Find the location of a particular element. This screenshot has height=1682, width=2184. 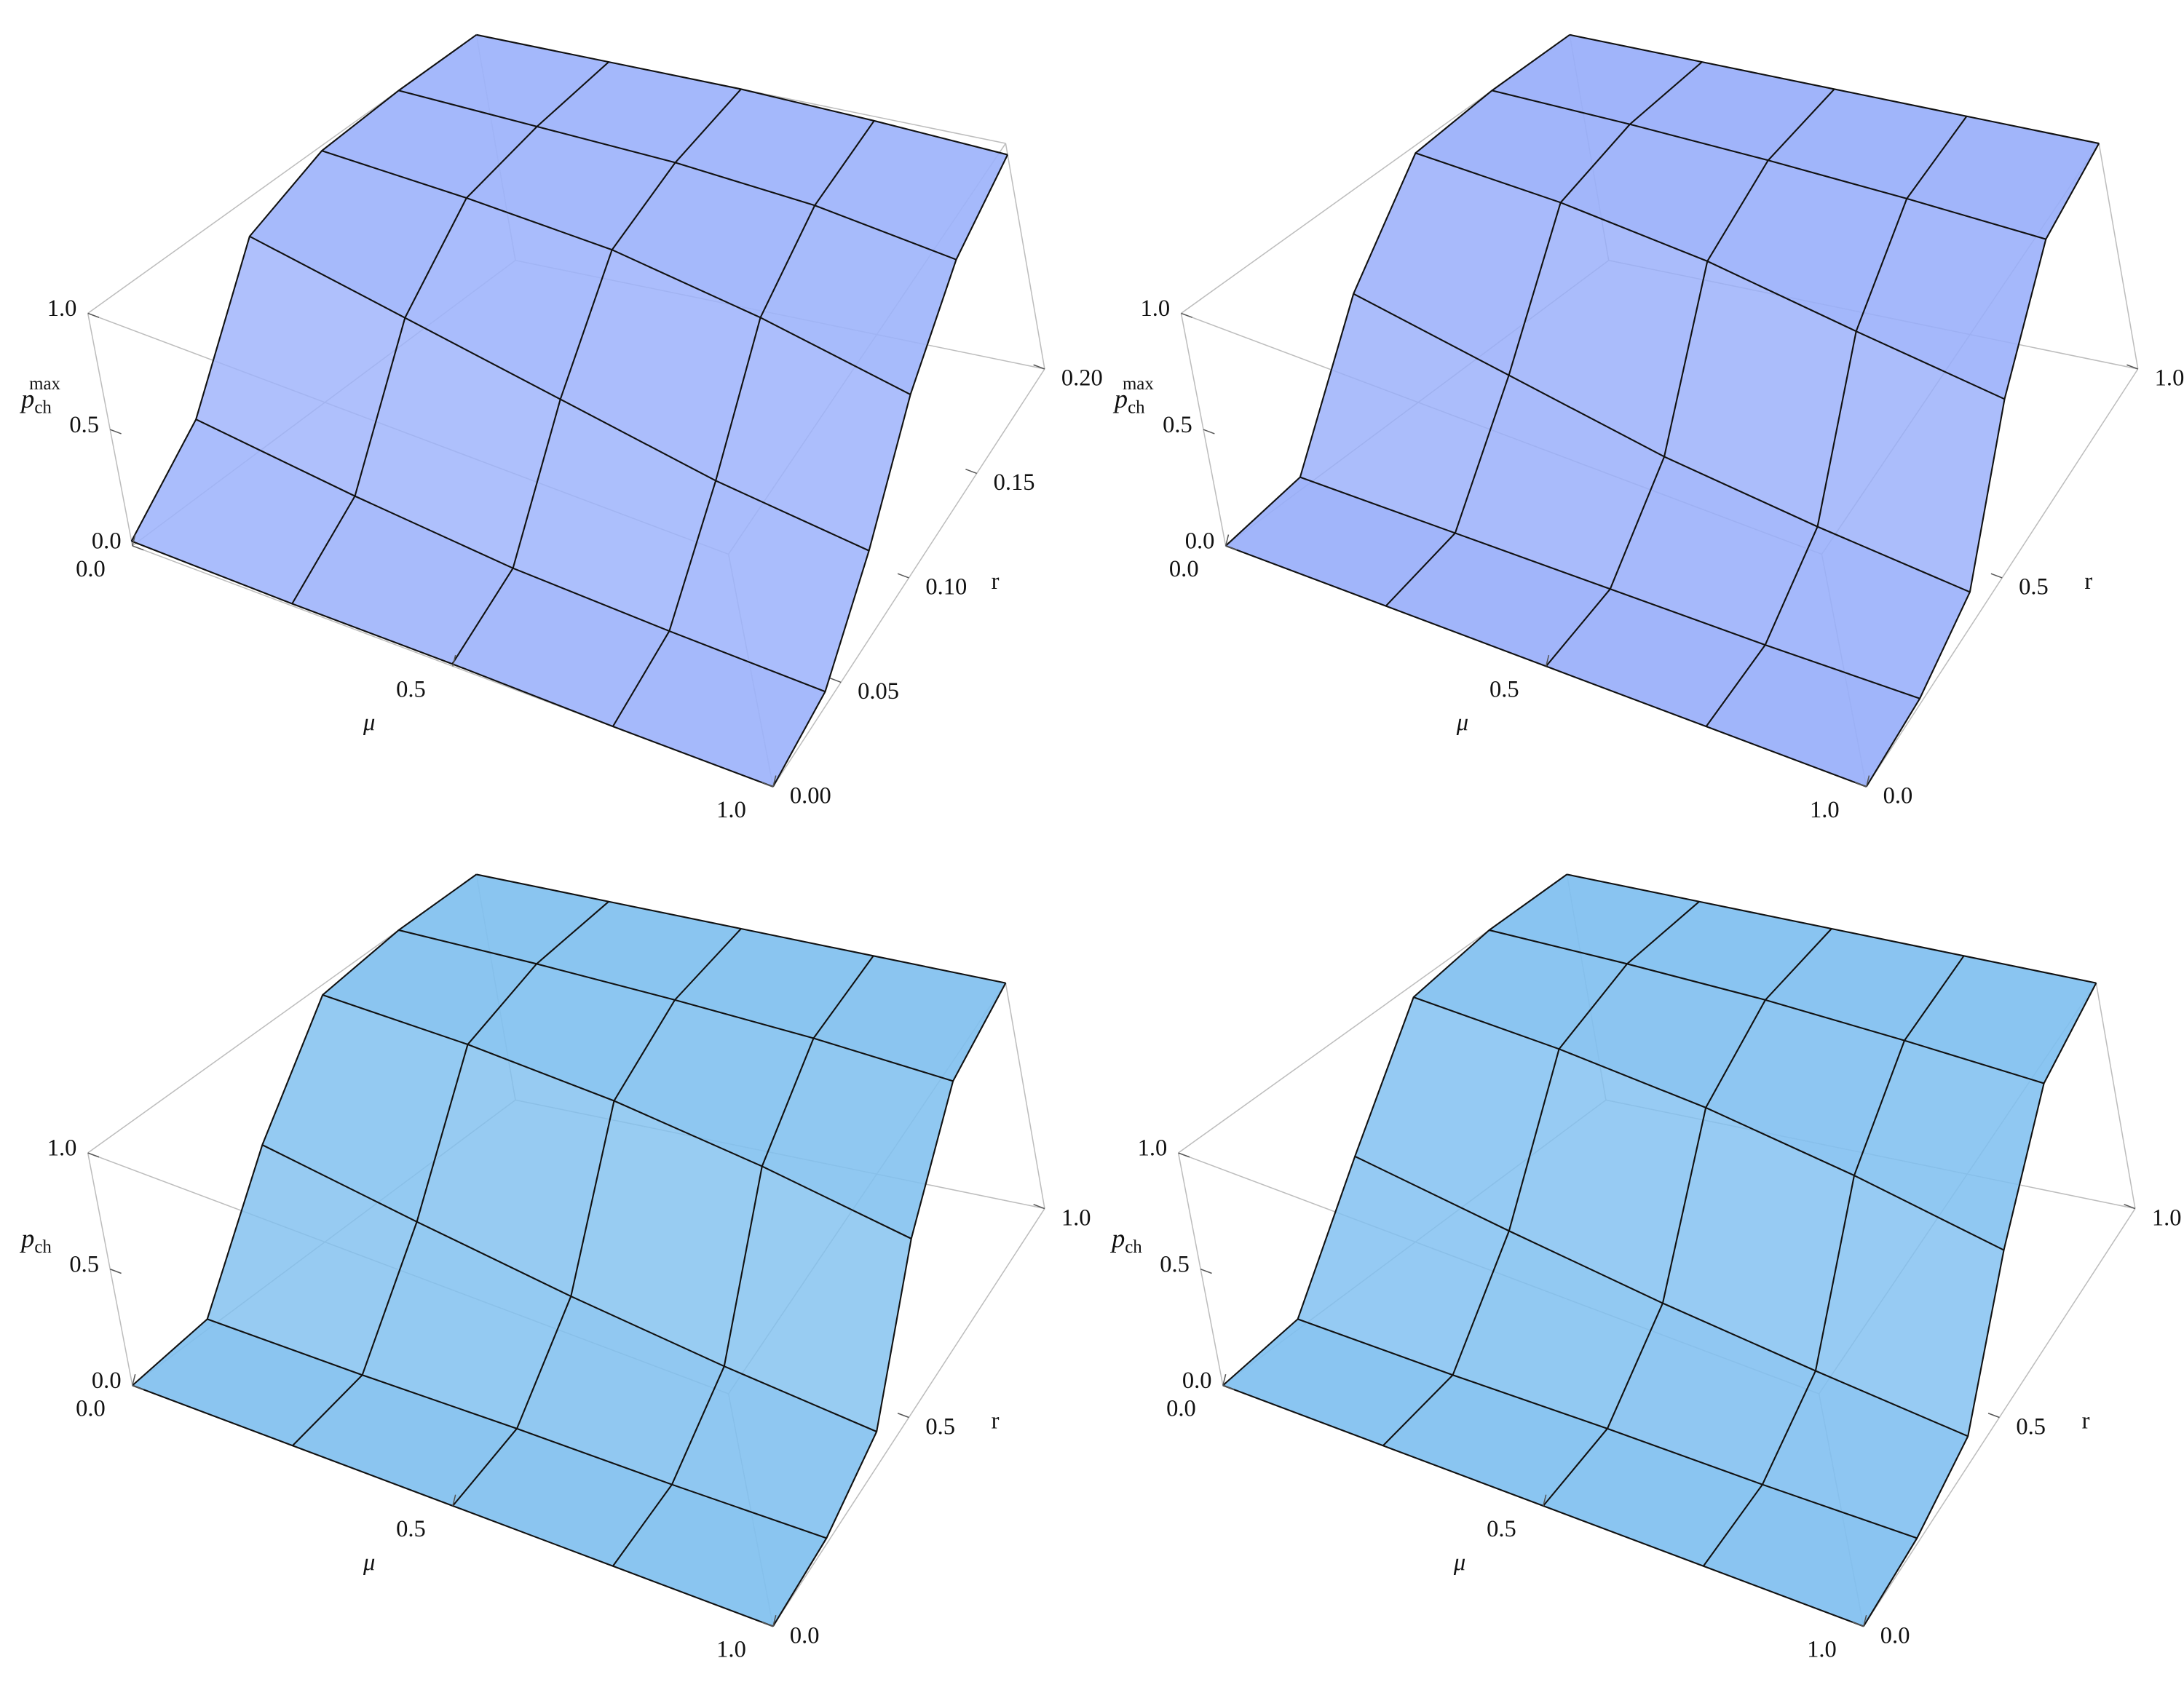

z-axis-label-base: p is located at coordinates (1120, 398).